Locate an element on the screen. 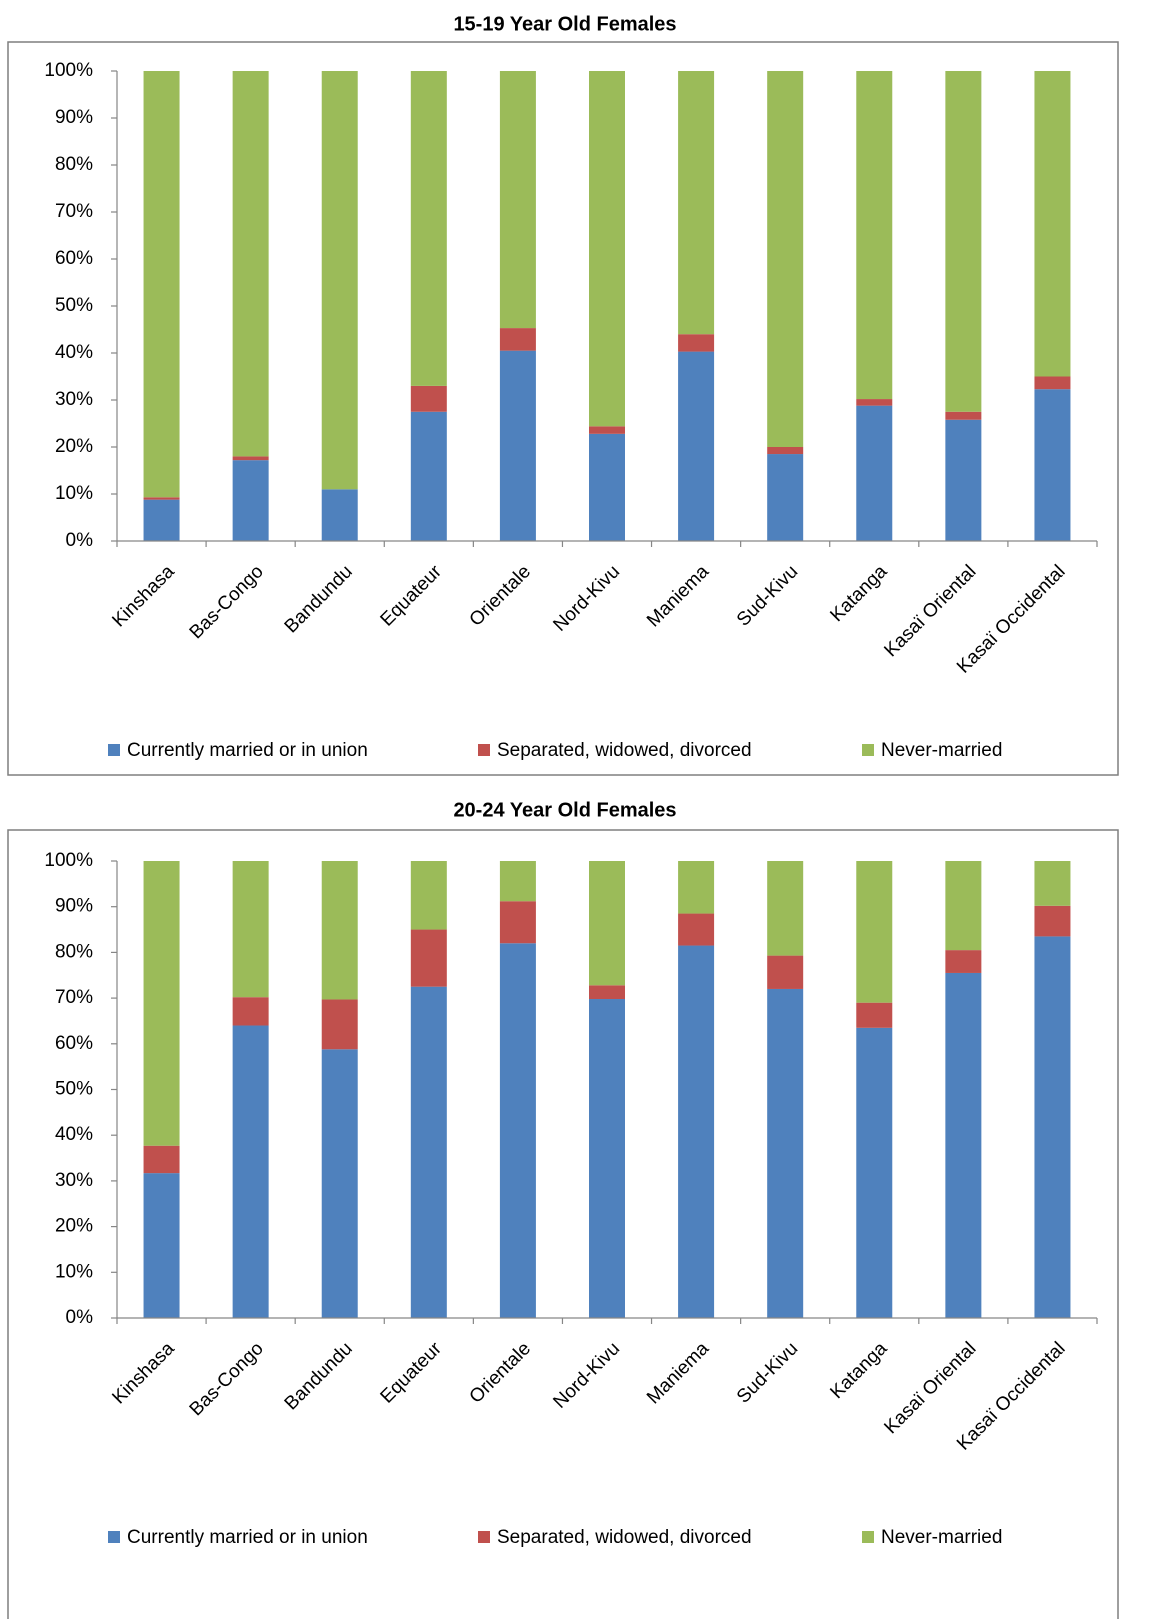 This screenshot has height=1619, width=1153. chart-title: 20-24 Year Old Females is located at coordinates (564, 810).